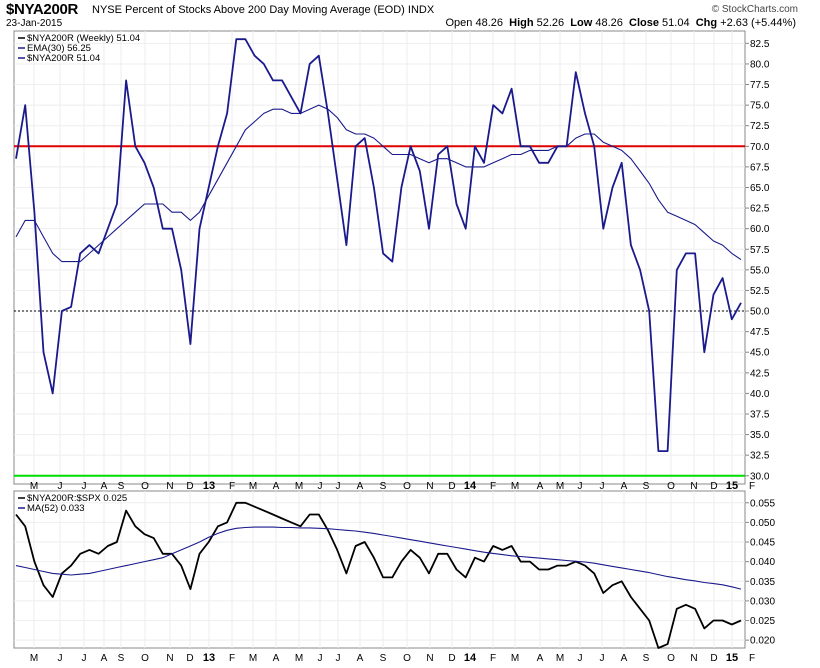  Describe the element at coordinates (521, 23) in the screenshot. I see `high-label: High` at that location.